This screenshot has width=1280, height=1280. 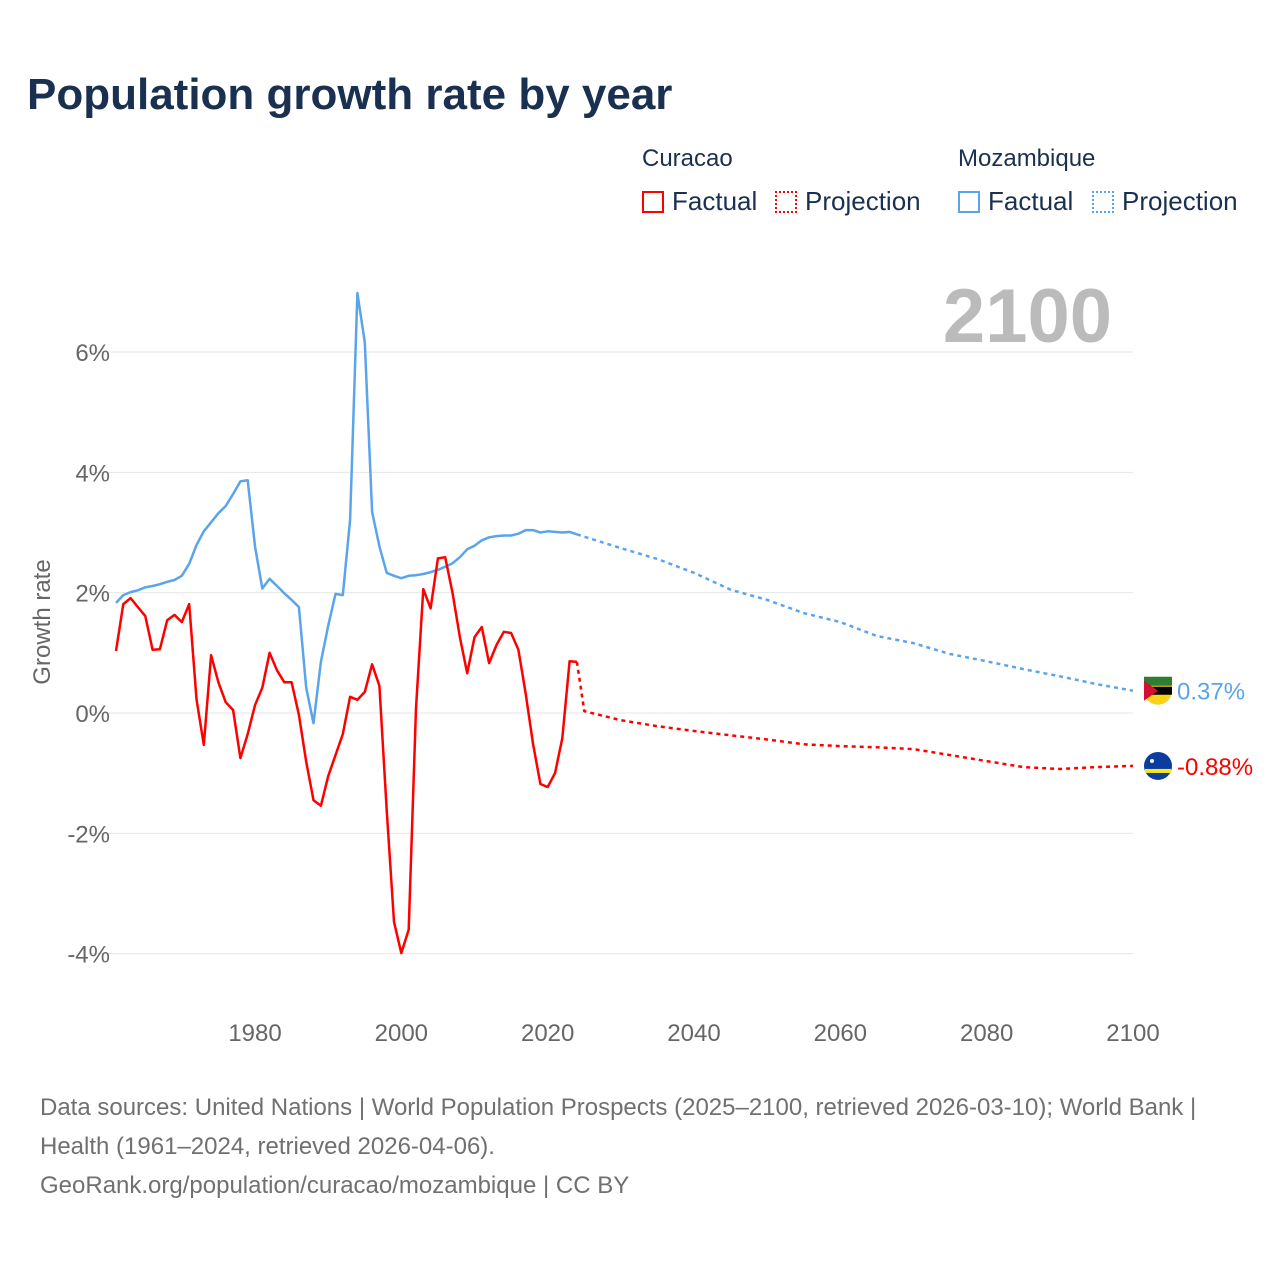 I want to click on end-marker-curacao: -0.88%, so click(x=1198, y=766).